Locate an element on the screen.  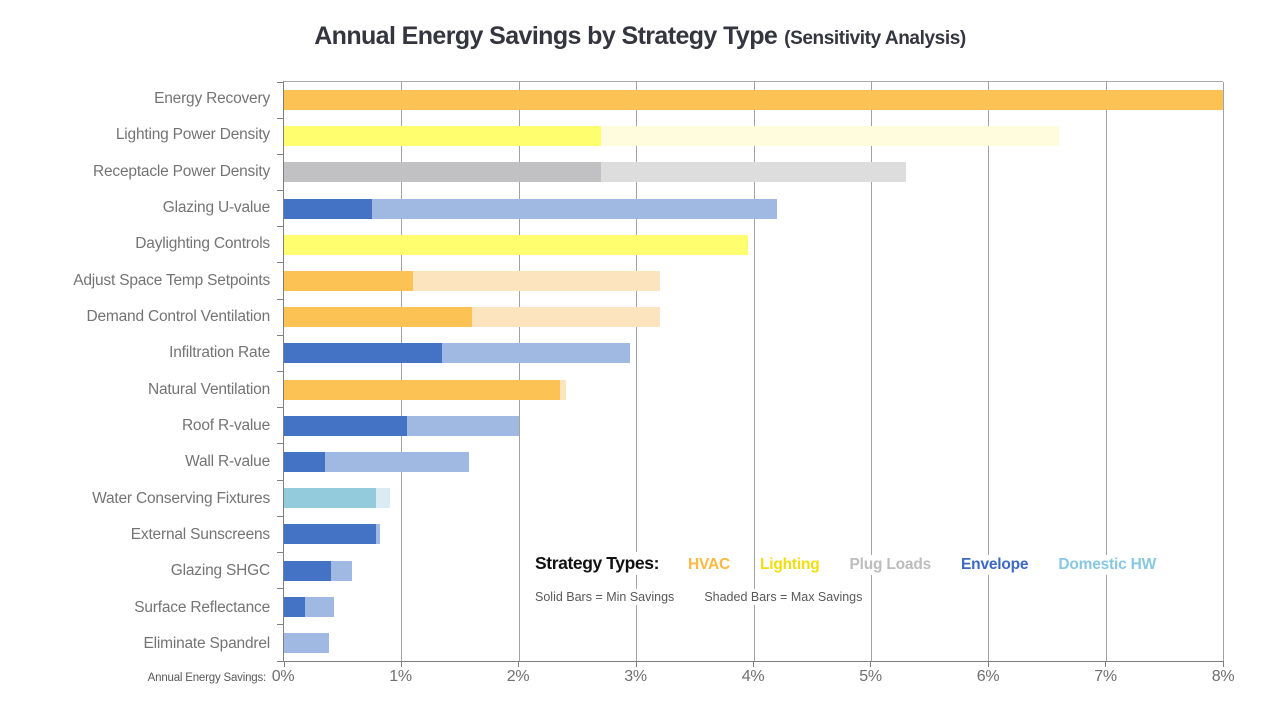
gridline-4pct is located at coordinates (754, 371).